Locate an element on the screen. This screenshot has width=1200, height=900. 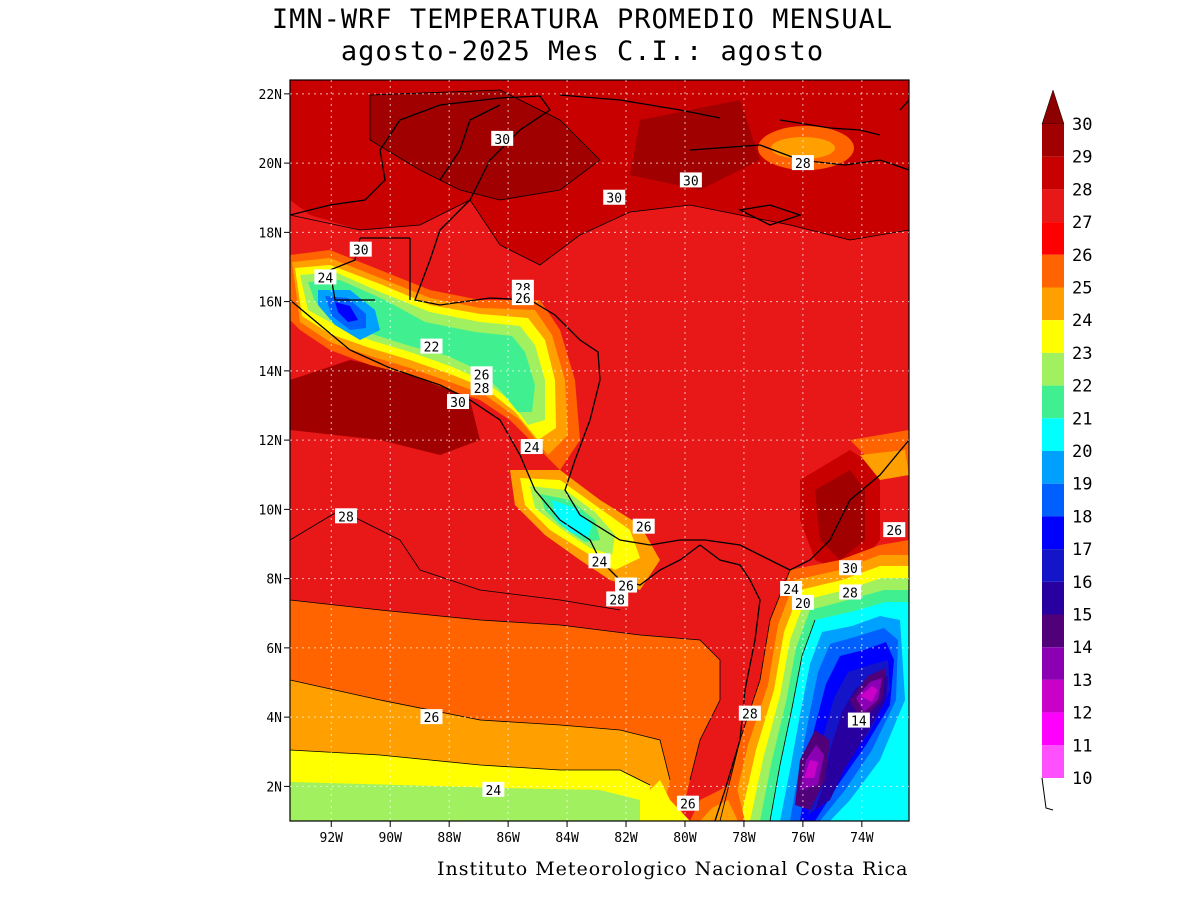
lat-tick-label: 2N is located at coordinates (274, 787).